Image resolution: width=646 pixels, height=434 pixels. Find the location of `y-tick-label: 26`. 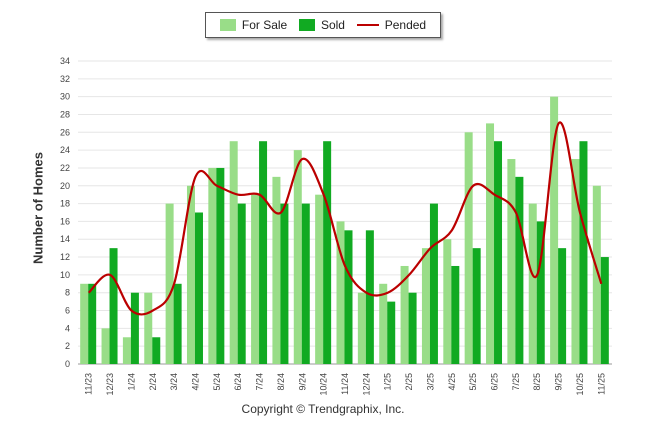

y-tick-label: 26 is located at coordinates (65, 132).